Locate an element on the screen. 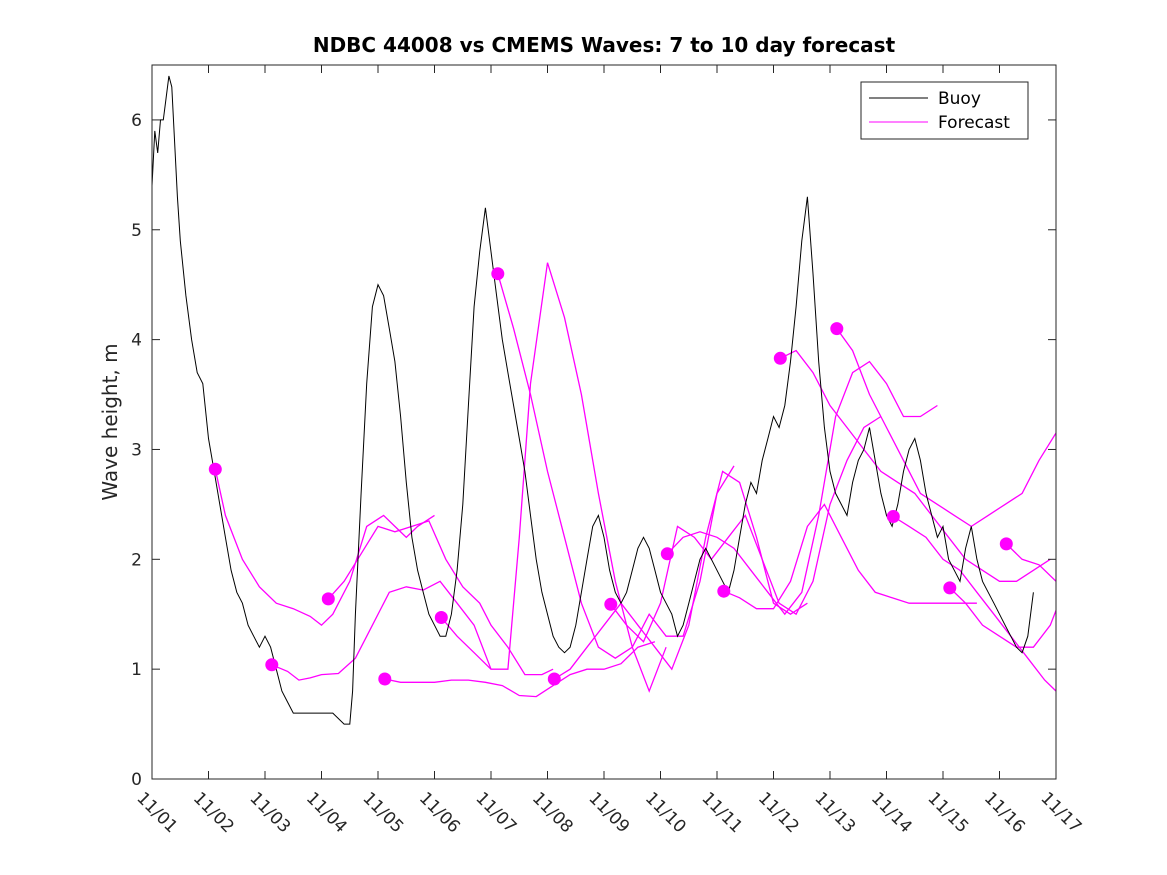 The image size is (1167, 875). y-tick-label: 6 is located at coordinates (136, 121).